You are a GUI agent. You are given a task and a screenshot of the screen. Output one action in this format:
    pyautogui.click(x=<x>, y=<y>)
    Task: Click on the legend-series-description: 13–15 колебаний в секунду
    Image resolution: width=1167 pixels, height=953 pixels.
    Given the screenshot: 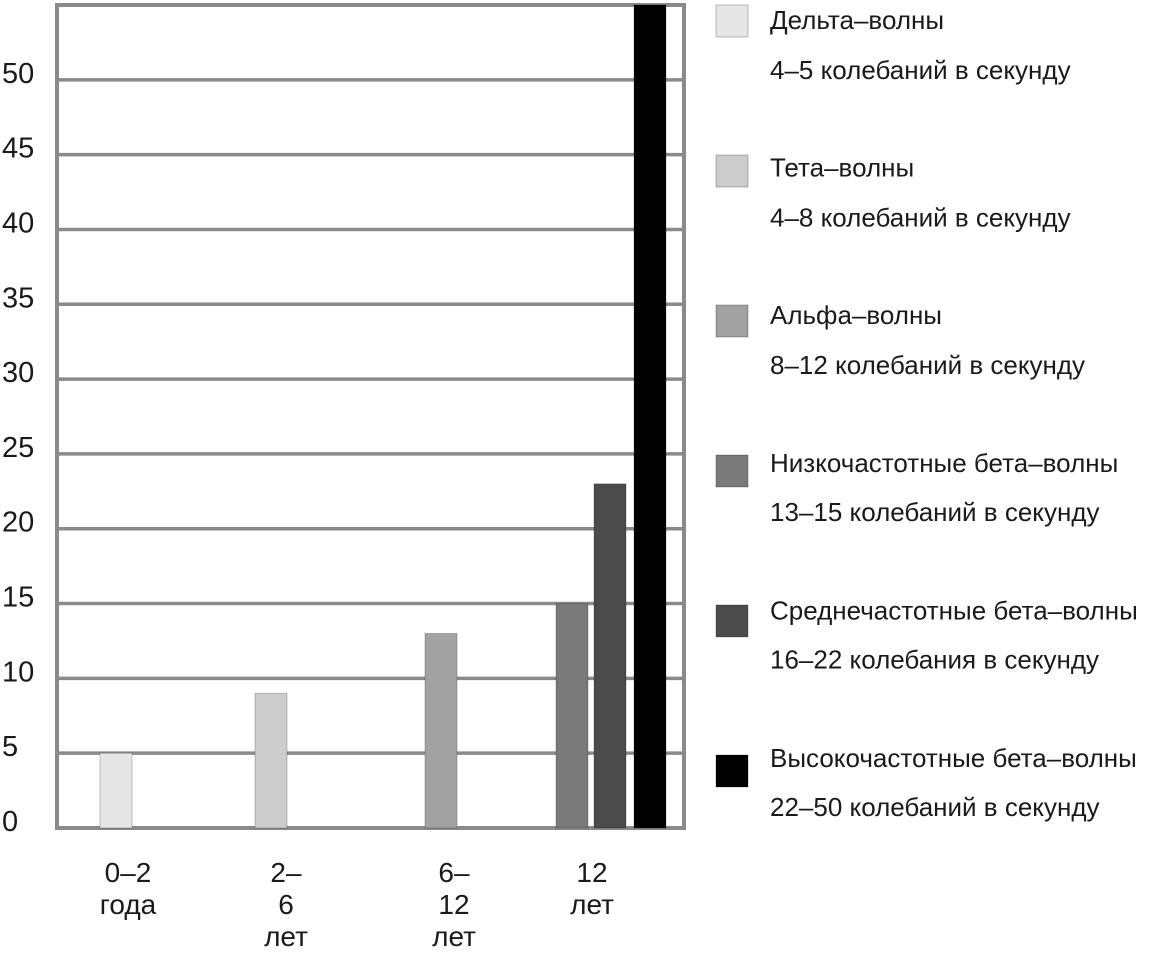 What is the action you would take?
    pyautogui.click(x=935, y=512)
    